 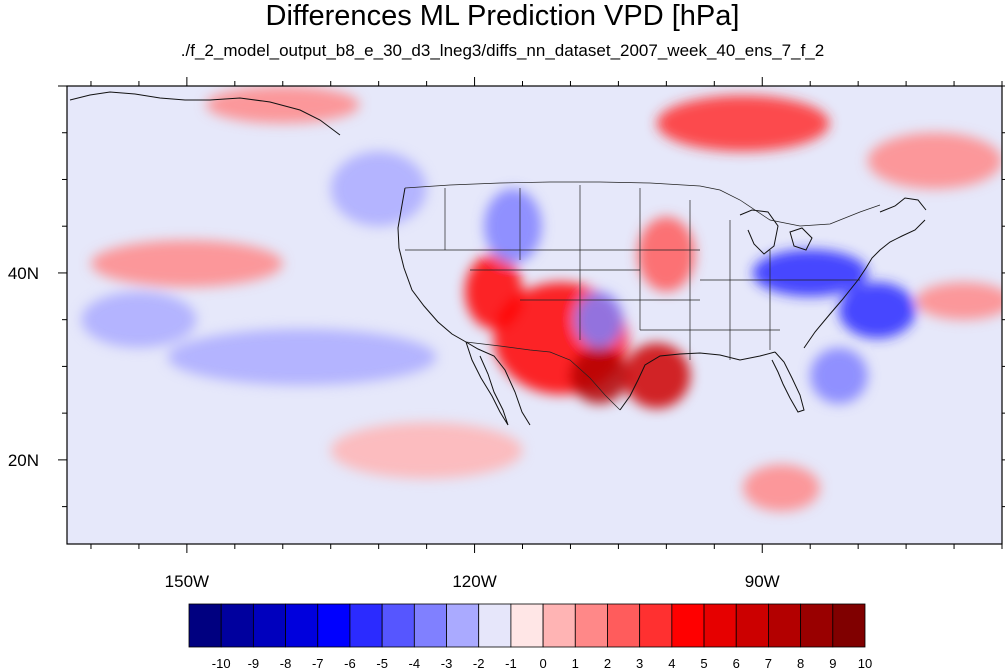 I want to click on lon-tick-label: 90W, so click(x=762, y=581).